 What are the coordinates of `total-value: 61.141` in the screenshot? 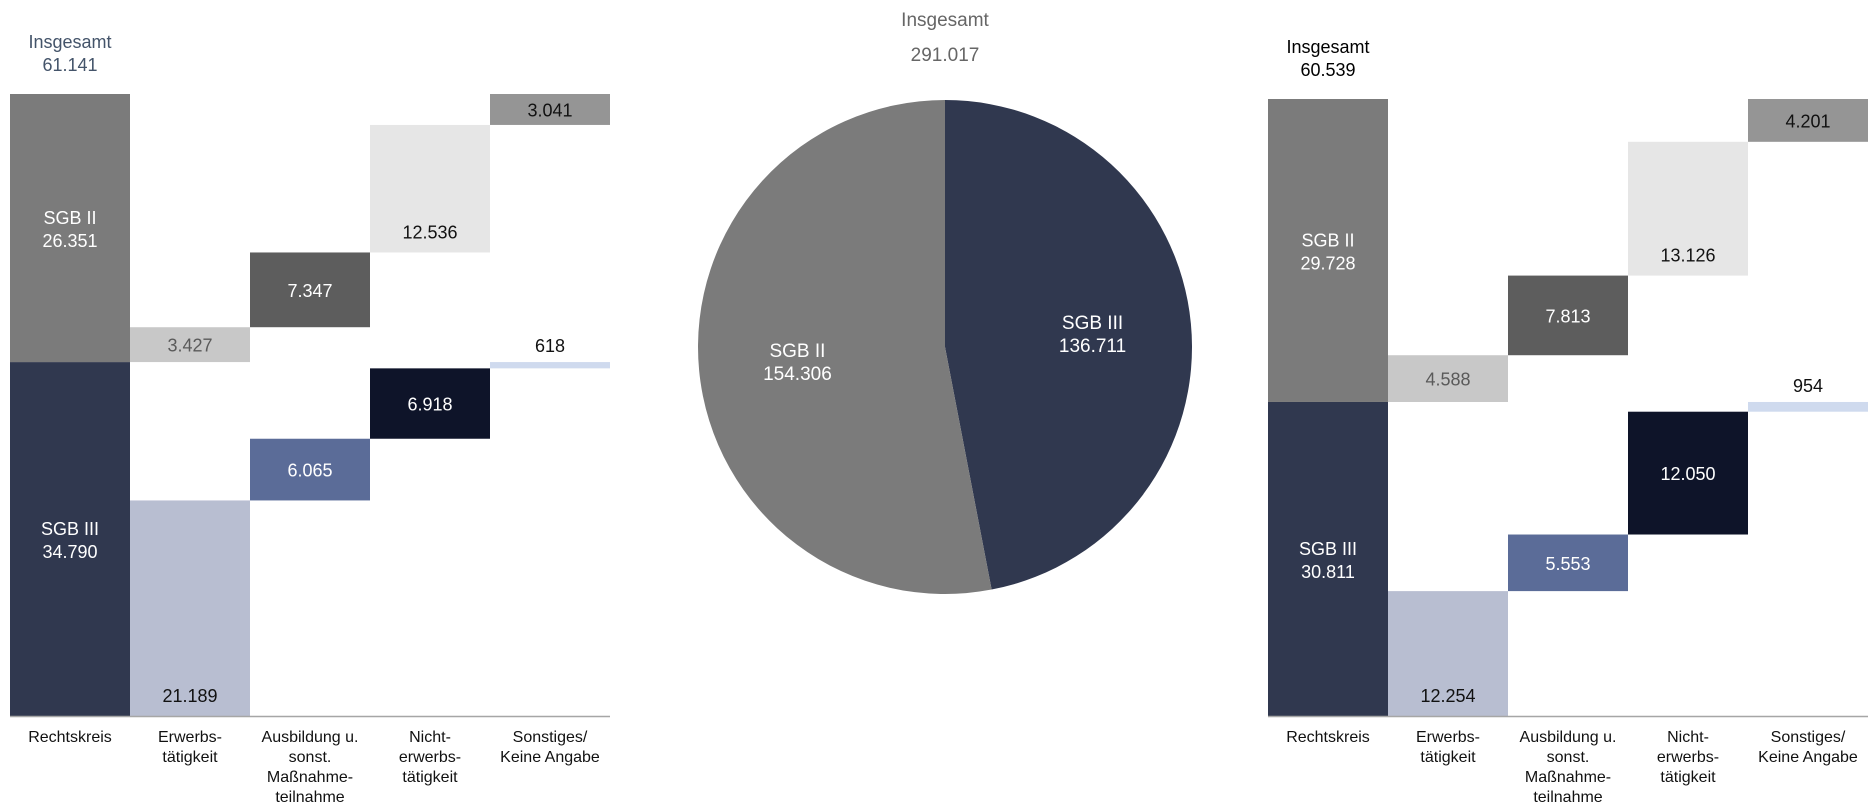 It's located at (69, 65).